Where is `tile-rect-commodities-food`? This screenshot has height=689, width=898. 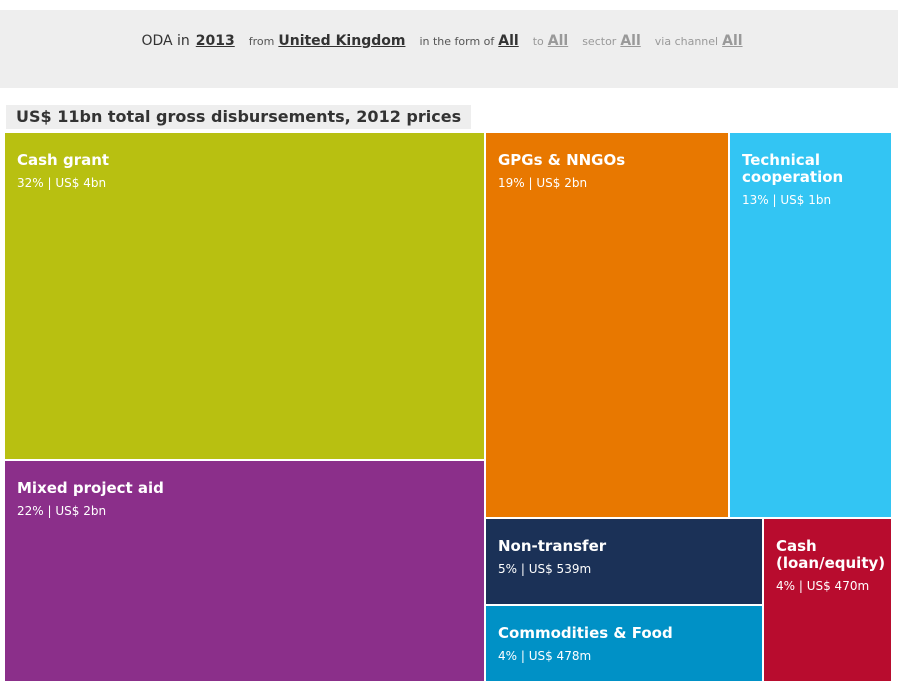 tile-rect-commodities-food is located at coordinates (624, 643).